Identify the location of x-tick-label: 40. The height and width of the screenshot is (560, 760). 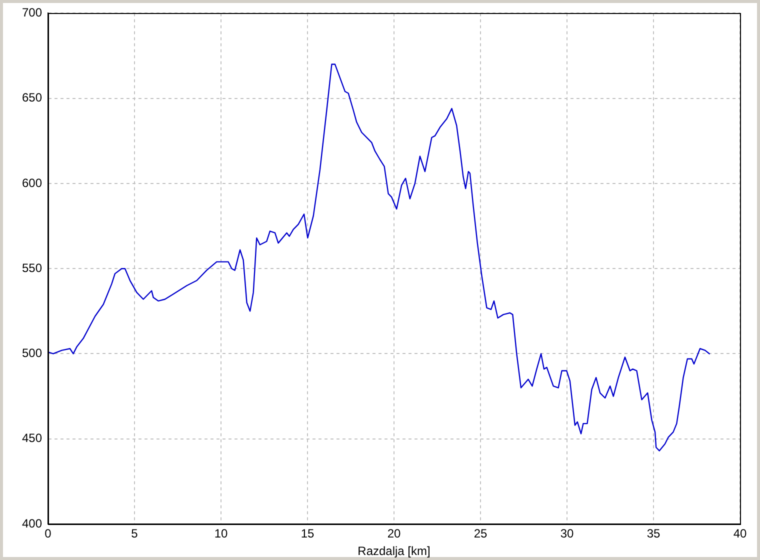
(740, 533).